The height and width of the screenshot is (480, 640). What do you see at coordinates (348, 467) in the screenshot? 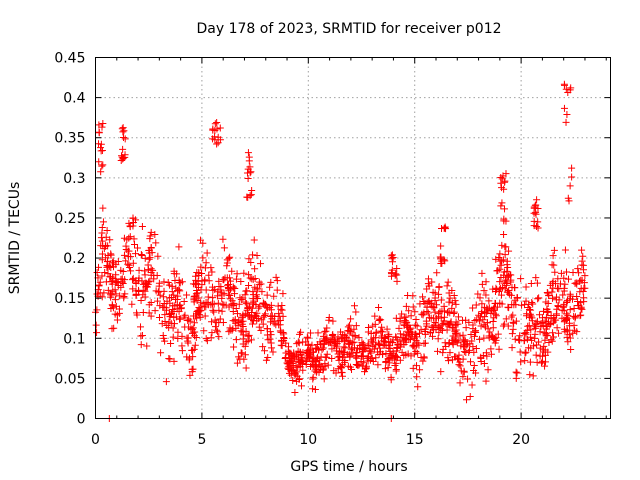
I see `x-axis-label: GPS time / hours` at bounding box center [348, 467].